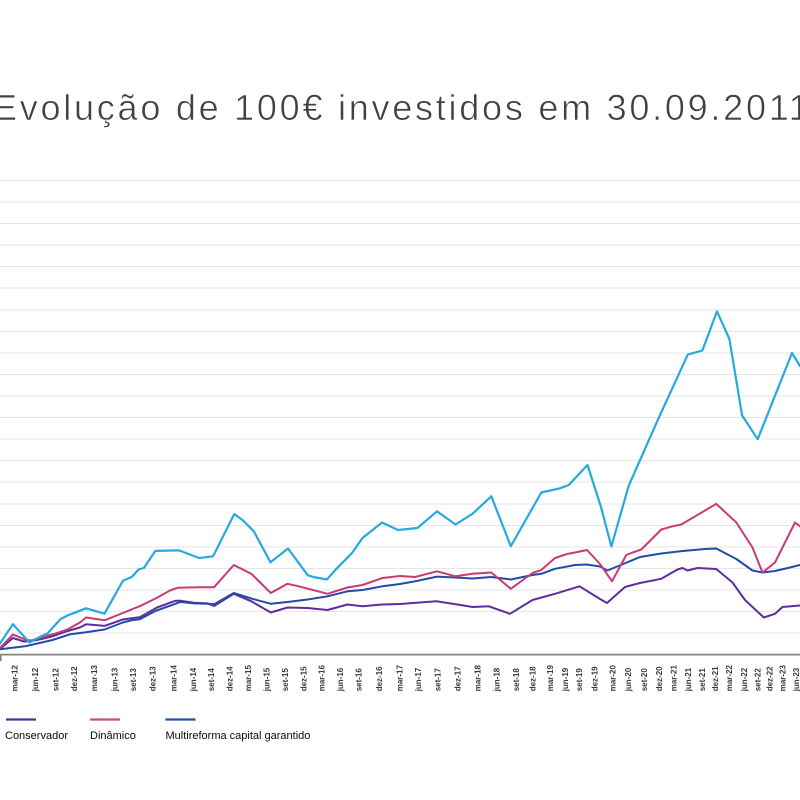 Image resolution: width=800 pixels, height=800 pixels. I want to click on svg-text: set-21, so click(702, 680).